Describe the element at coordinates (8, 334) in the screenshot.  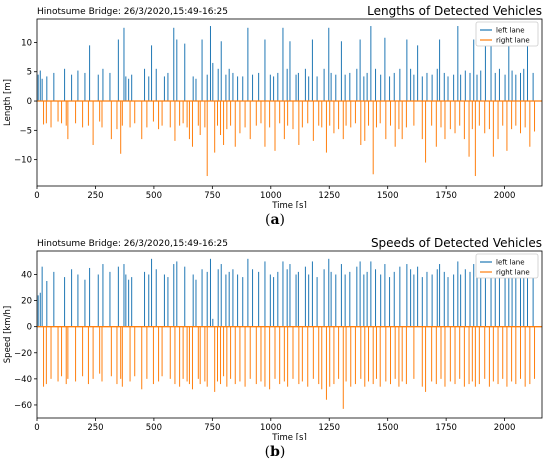
I see `y-axis-label: Speed [km/h]` at that location.